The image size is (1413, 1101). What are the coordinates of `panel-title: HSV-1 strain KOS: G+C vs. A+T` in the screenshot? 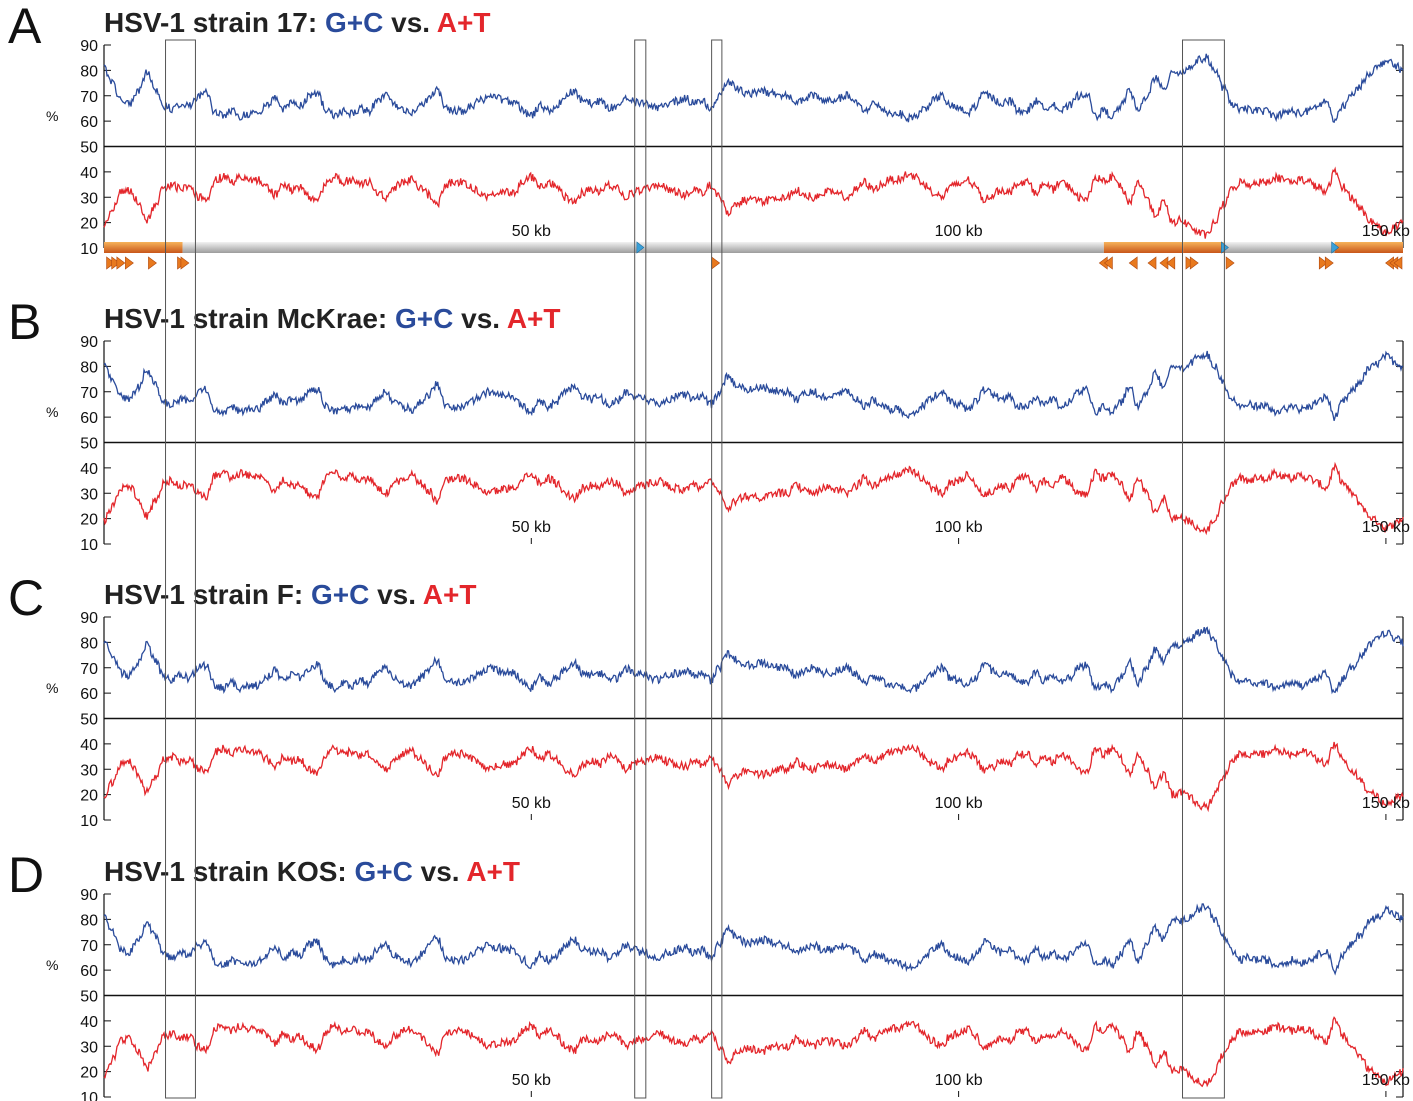 It's located at (312, 871).